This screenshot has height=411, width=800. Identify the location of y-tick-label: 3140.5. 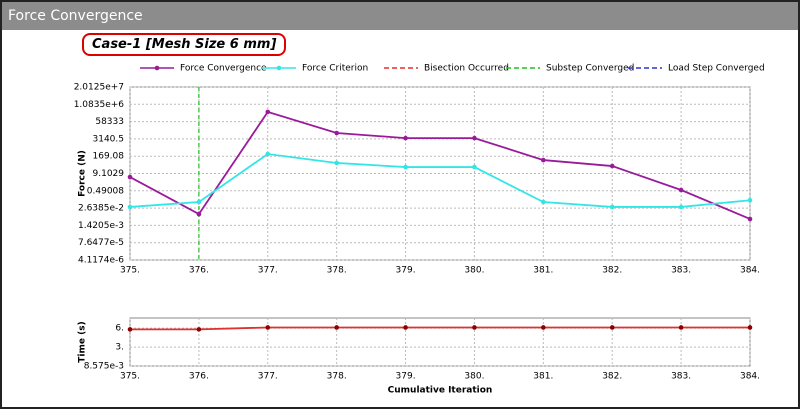
(109, 139).